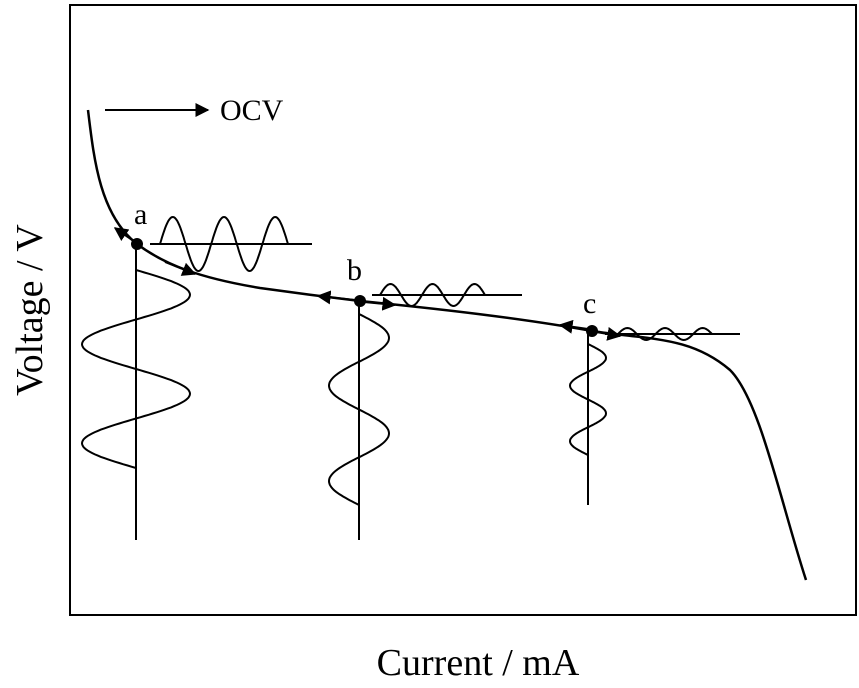 The height and width of the screenshot is (688, 859). What do you see at coordinates (354, 270) in the screenshot?
I see `point-b-label: b` at bounding box center [354, 270].